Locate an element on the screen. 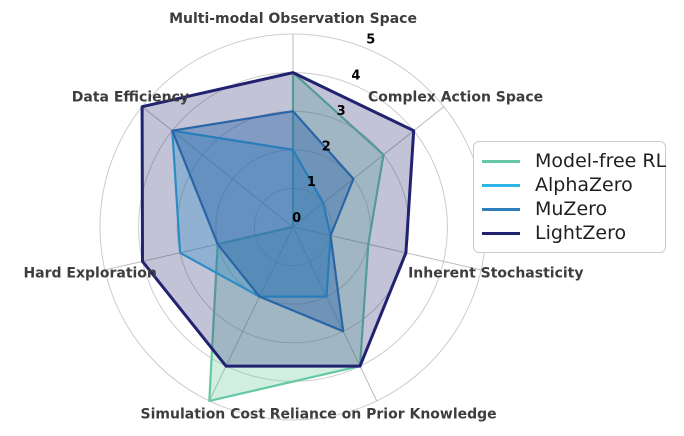 Image resolution: width=684 pixels, height=436 pixels. axis-label-complex-action-space: Complex Action Space is located at coordinates (455, 97).